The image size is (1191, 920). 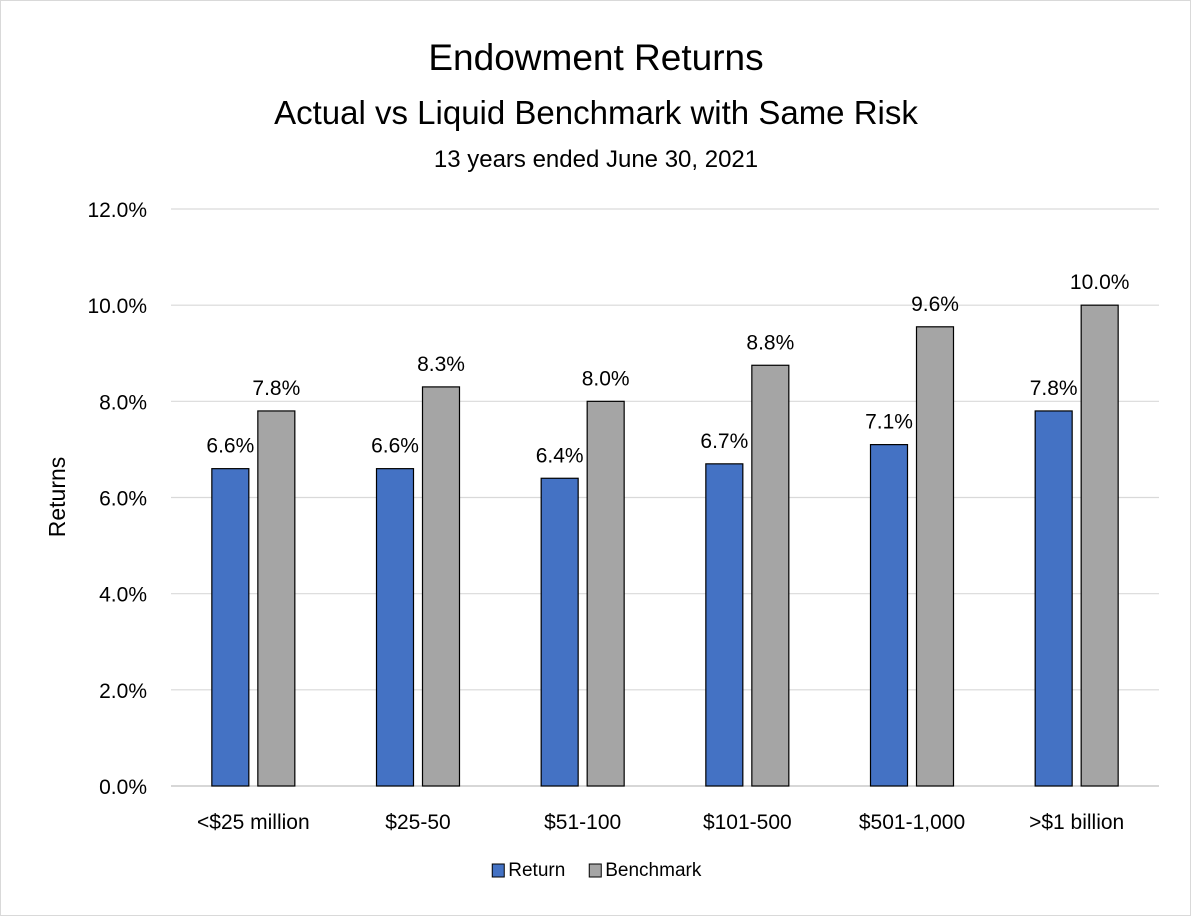 What do you see at coordinates (653, 870) in the screenshot?
I see `legend-label-benchmark: Benchmark` at bounding box center [653, 870].